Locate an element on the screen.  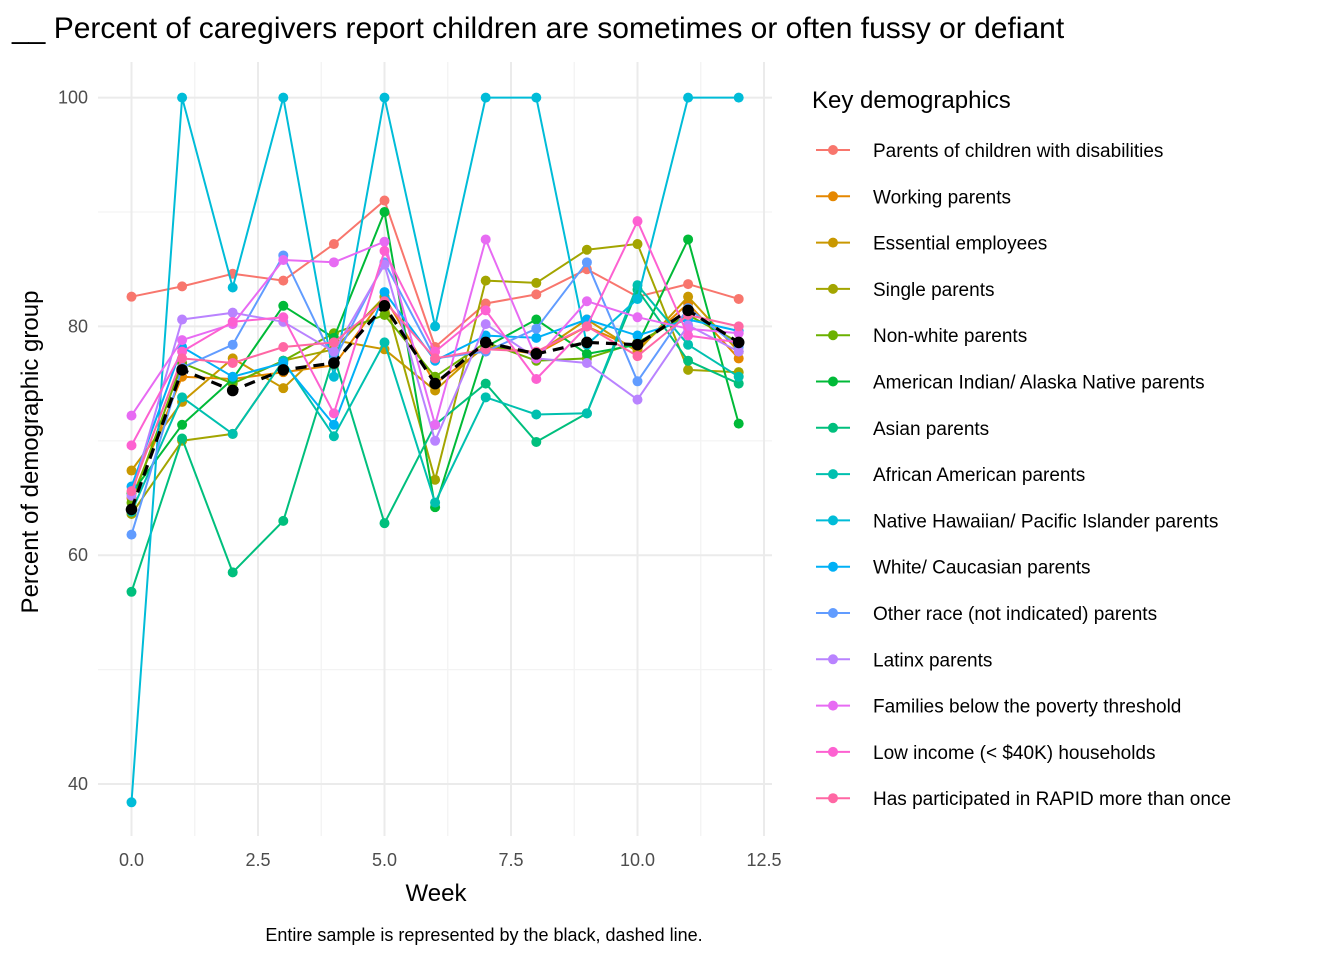
series-1-point is located at coordinates (738, 358).